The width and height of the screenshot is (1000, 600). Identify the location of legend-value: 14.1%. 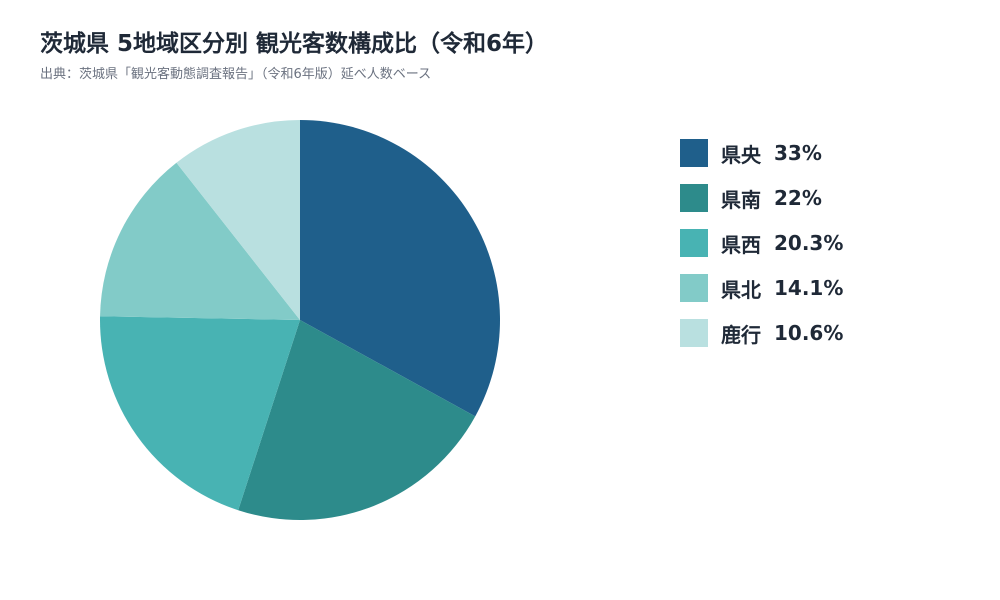
(809, 288).